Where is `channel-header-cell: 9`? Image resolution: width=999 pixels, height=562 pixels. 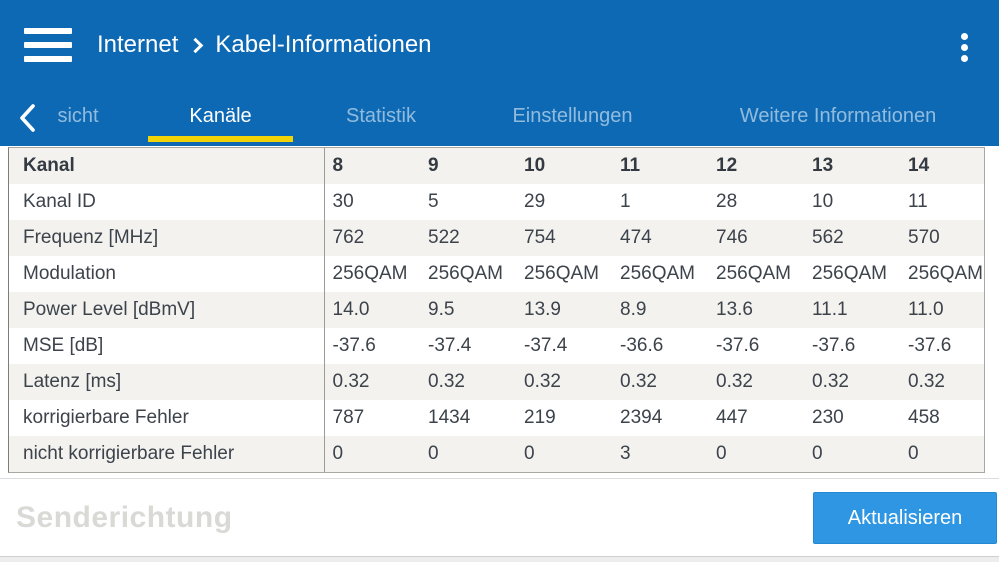
channel-header-cell: 9 is located at coordinates (433, 165).